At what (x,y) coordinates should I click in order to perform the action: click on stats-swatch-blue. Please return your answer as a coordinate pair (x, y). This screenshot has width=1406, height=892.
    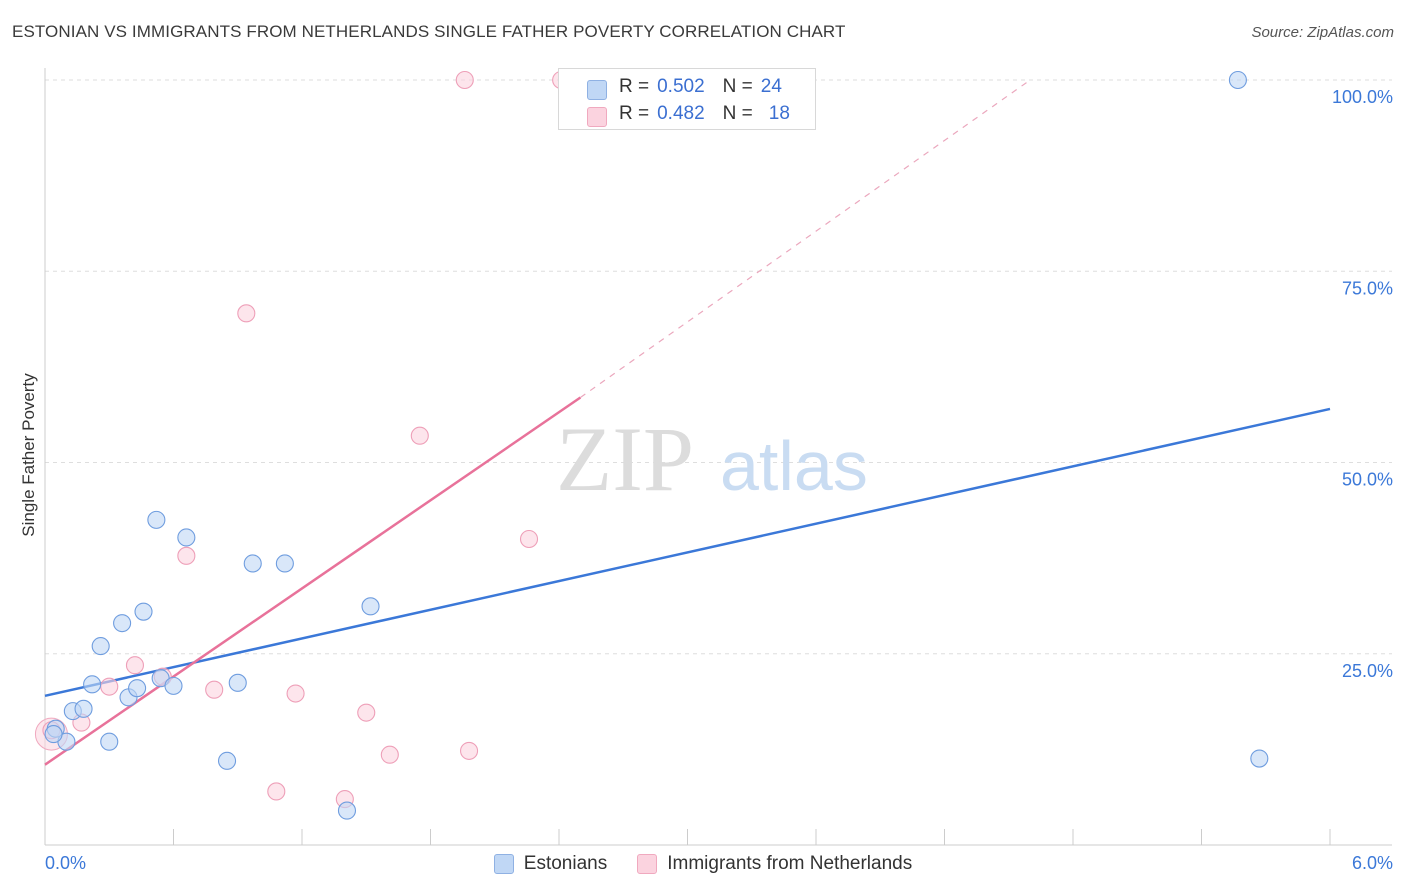
    Looking at the image, I should click on (597, 90).